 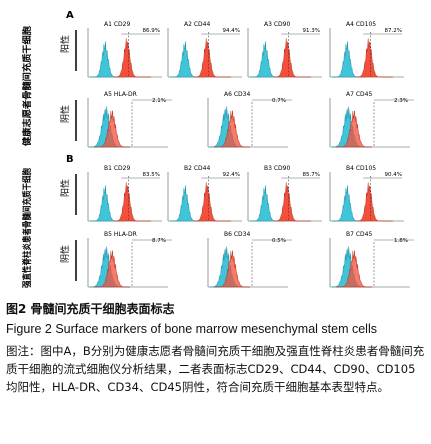 I want to click on marker-name: B3 CD90, so click(x=277, y=168).